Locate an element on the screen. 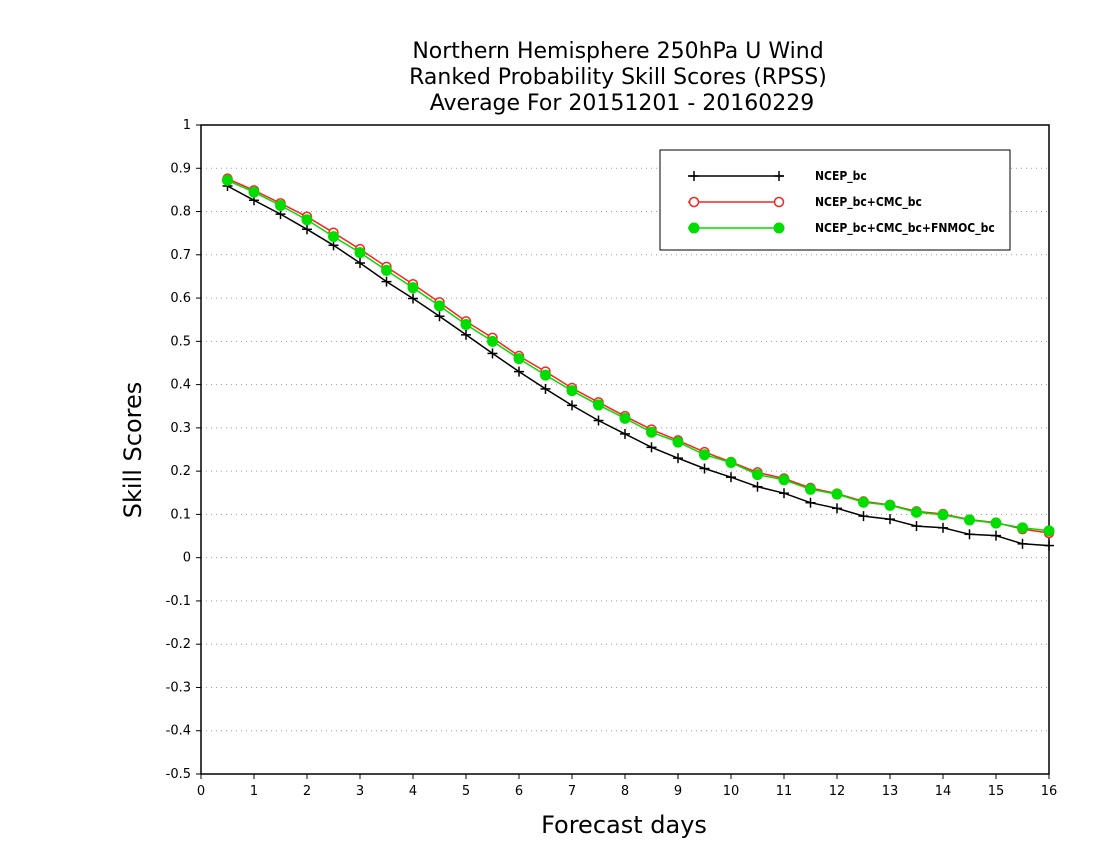  title-line-3: Average For 20151201 - 20160229 is located at coordinates (622, 103).